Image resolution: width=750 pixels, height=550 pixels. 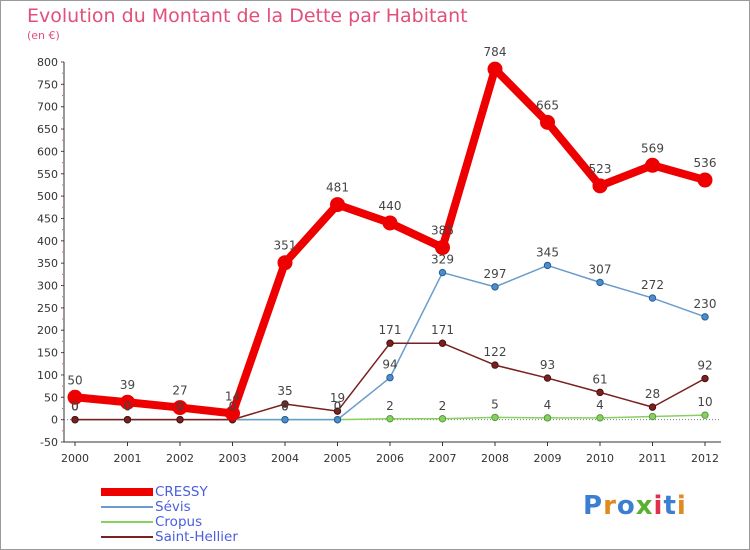 What do you see at coordinates (47, 218) in the screenshot?
I see `y-tick-label: 450` at bounding box center [47, 218].